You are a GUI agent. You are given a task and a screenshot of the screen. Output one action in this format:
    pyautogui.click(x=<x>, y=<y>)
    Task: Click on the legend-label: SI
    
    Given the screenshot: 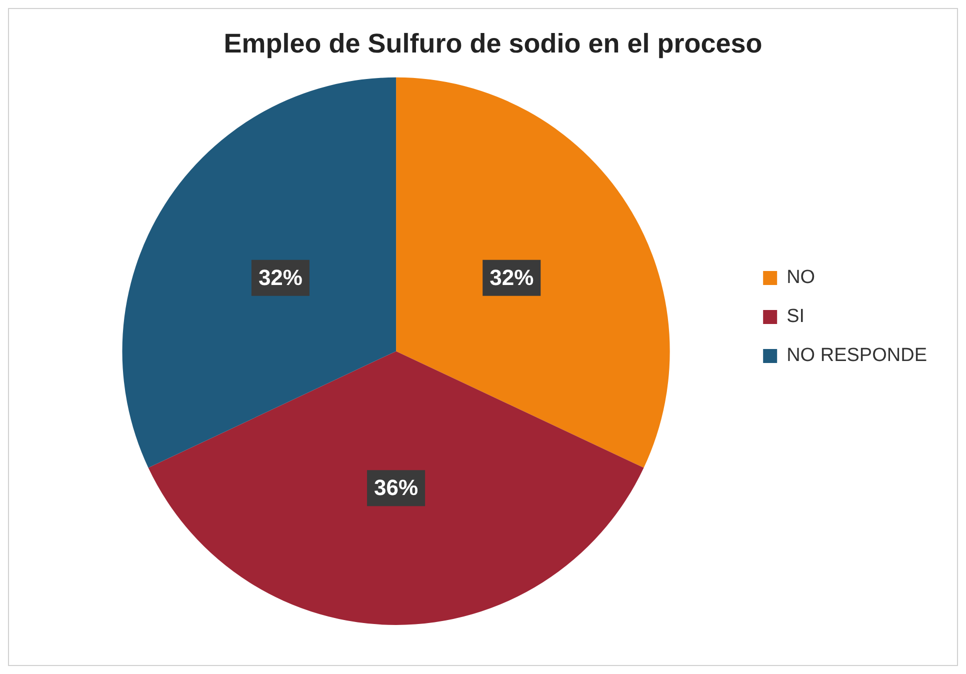 What is the action you would take?
    pyautogui.click(x=795, y=317)
    